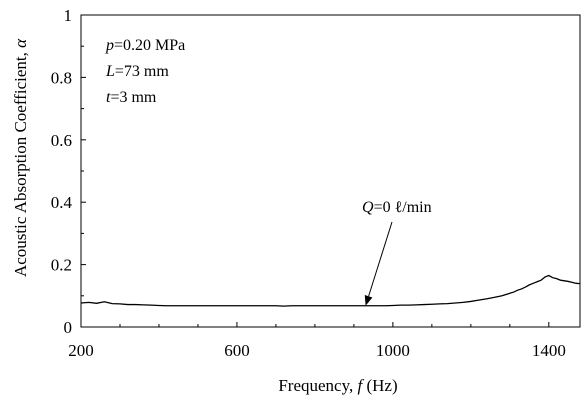 This screenshot has height=400, width=581. What do you see at coordinates (393, 350) in the screenshot?
I see `x-tick-label: 1000` at bounding box center [393, 350].